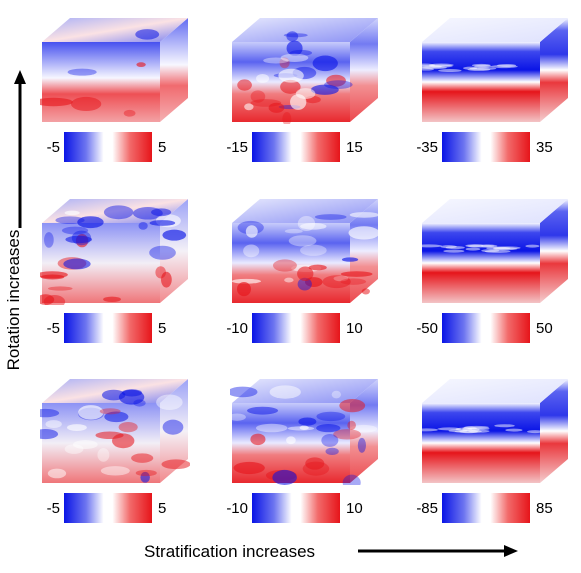 This screenshot has height=573, width=581. I want to click on panel-r1-c1: -5 5, so click(115, 94).